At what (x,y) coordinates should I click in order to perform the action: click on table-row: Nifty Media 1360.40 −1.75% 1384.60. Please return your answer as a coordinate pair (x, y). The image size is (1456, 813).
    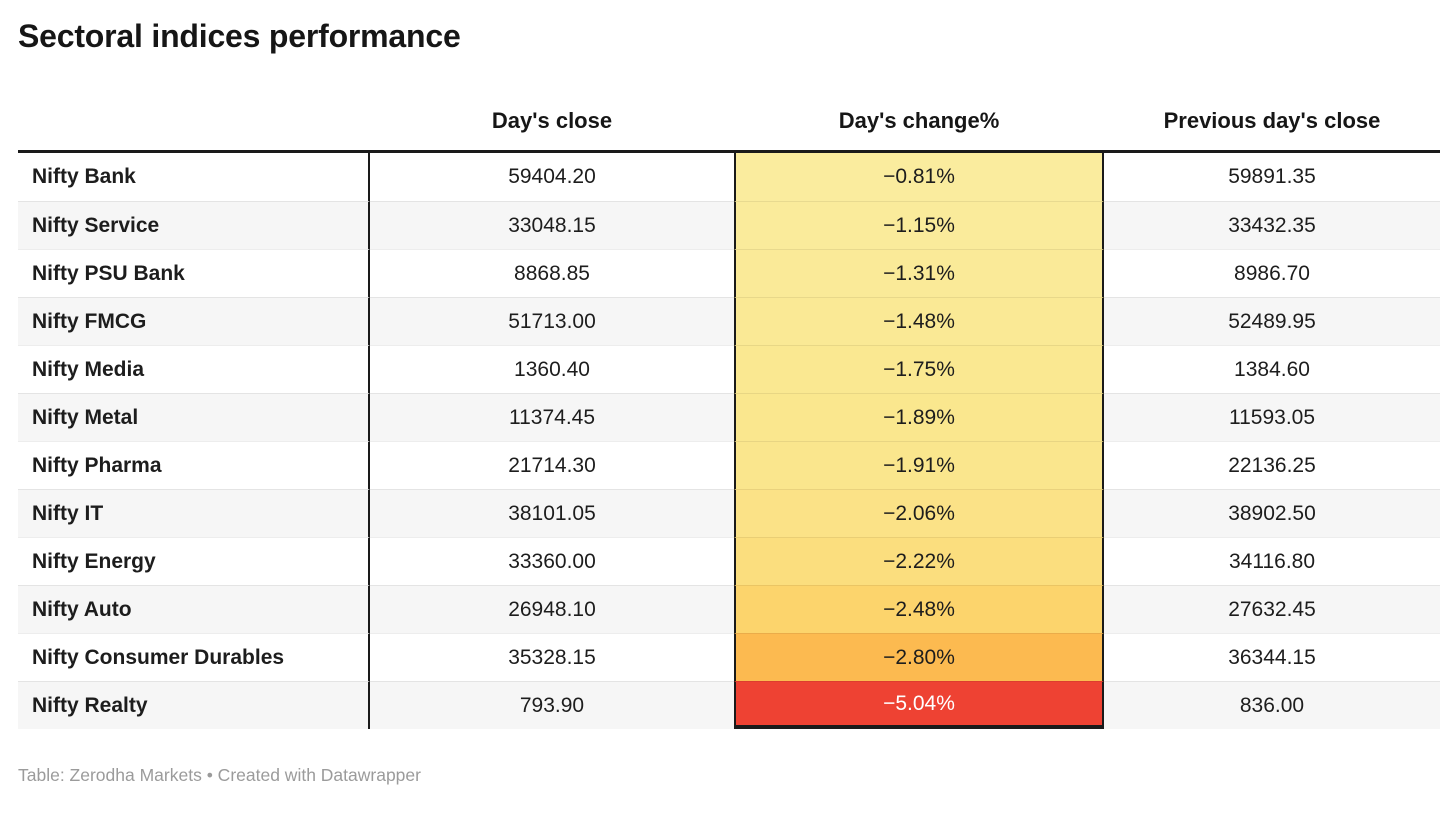
    Looking at the image, I should click on (729, 369).